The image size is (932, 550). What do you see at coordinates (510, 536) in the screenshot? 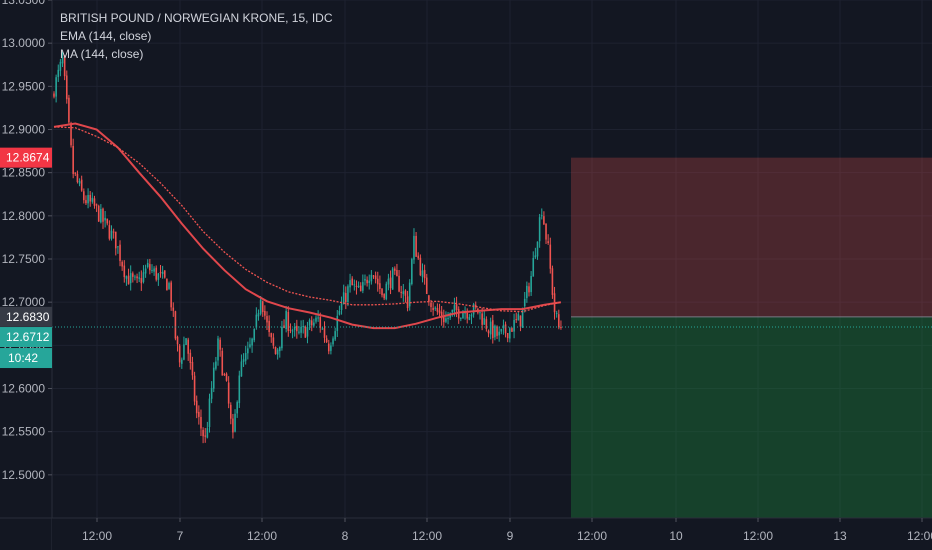
I see `time-axis-label: 9` at bounding box center [510, 536].